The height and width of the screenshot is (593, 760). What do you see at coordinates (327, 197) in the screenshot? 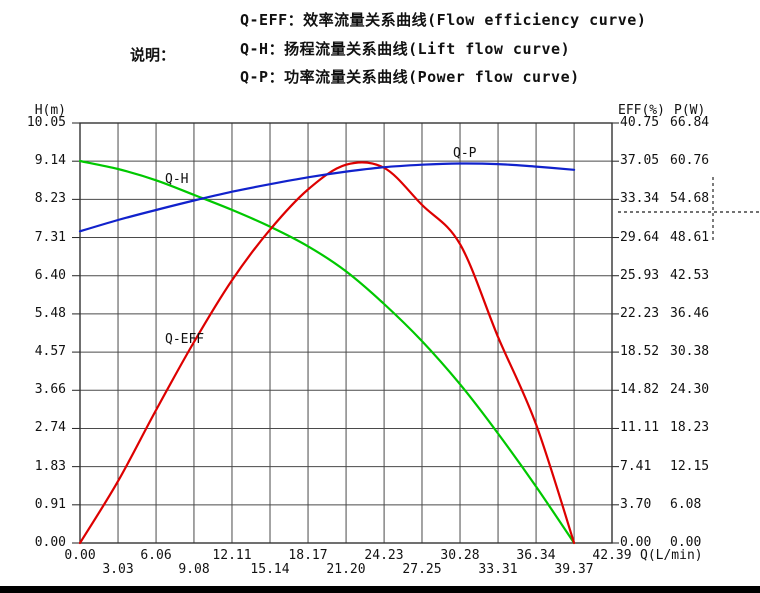
I see `curve-q-p` at bounding box center [327, 197].